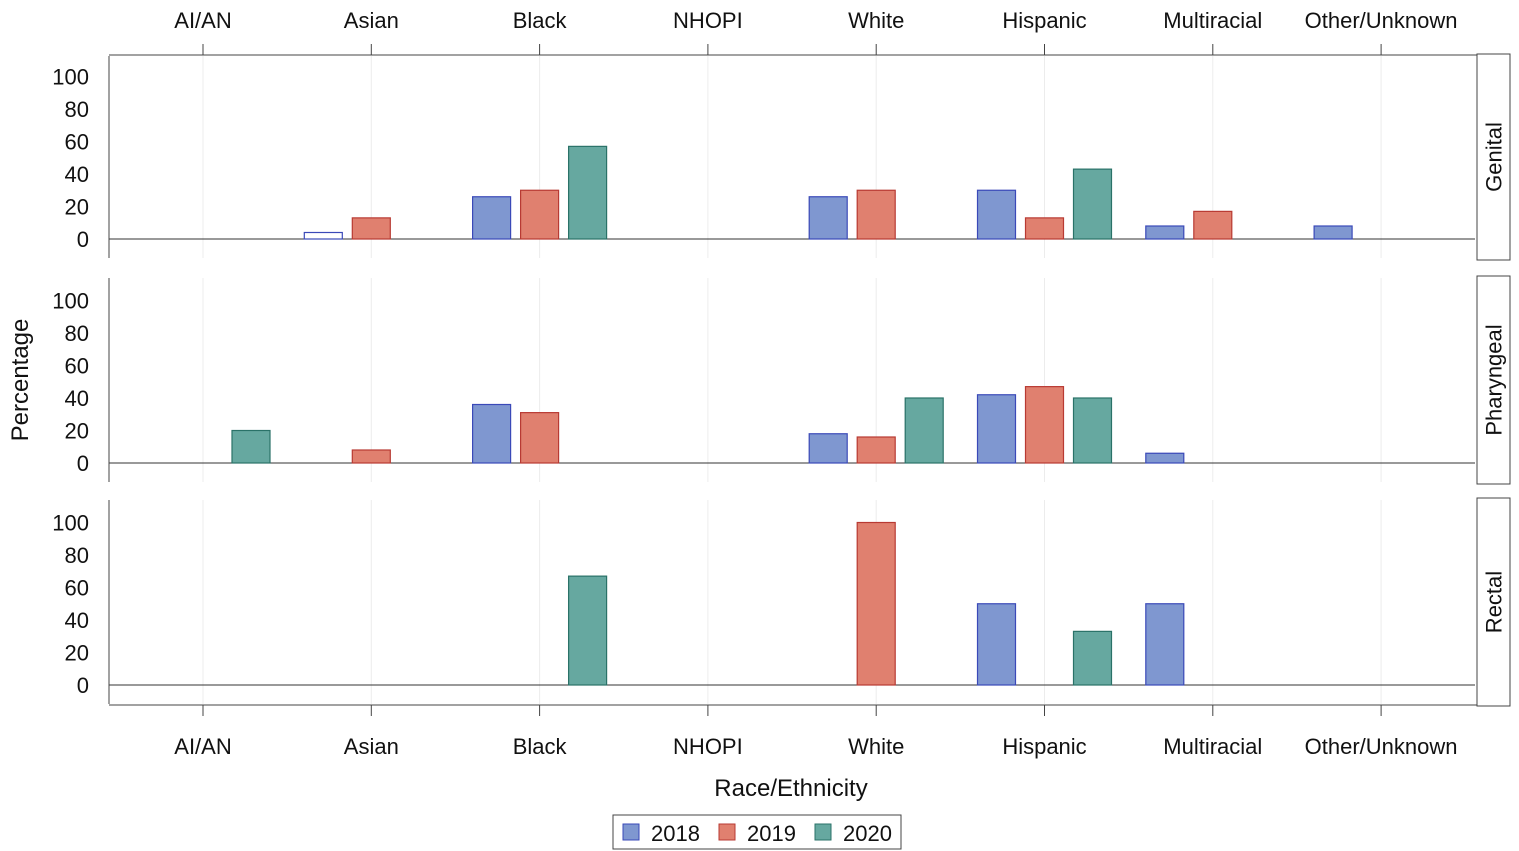  What do you see at coordinates (540, 746) in the screenshot?
I see `x-tick-label-bottom: Black` at bounding box center [540, 746].